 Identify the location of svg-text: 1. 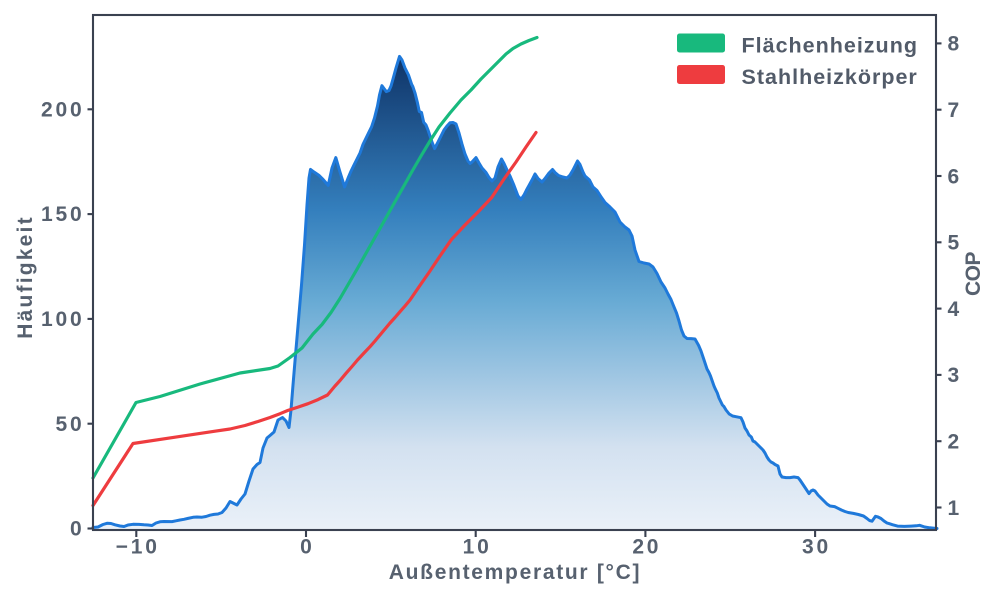
(955, 508).